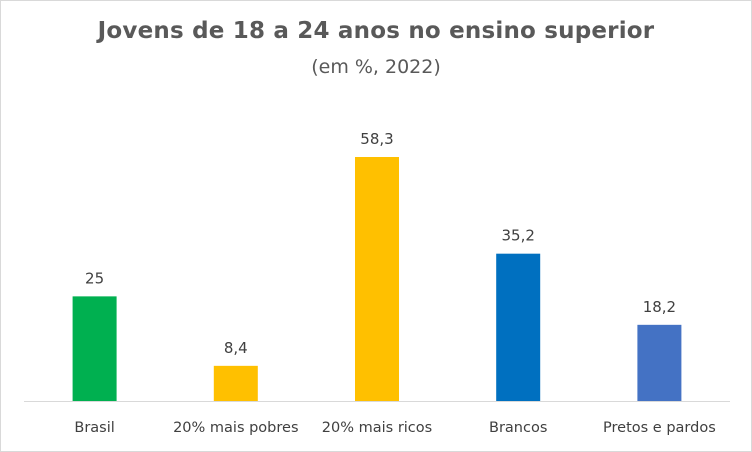 This screenshot has width=752, height=452. What do you see at coordinates (517, 236) in the screenshot?
I see `data-label-3: 35,2` at bounding box center [517, 236].